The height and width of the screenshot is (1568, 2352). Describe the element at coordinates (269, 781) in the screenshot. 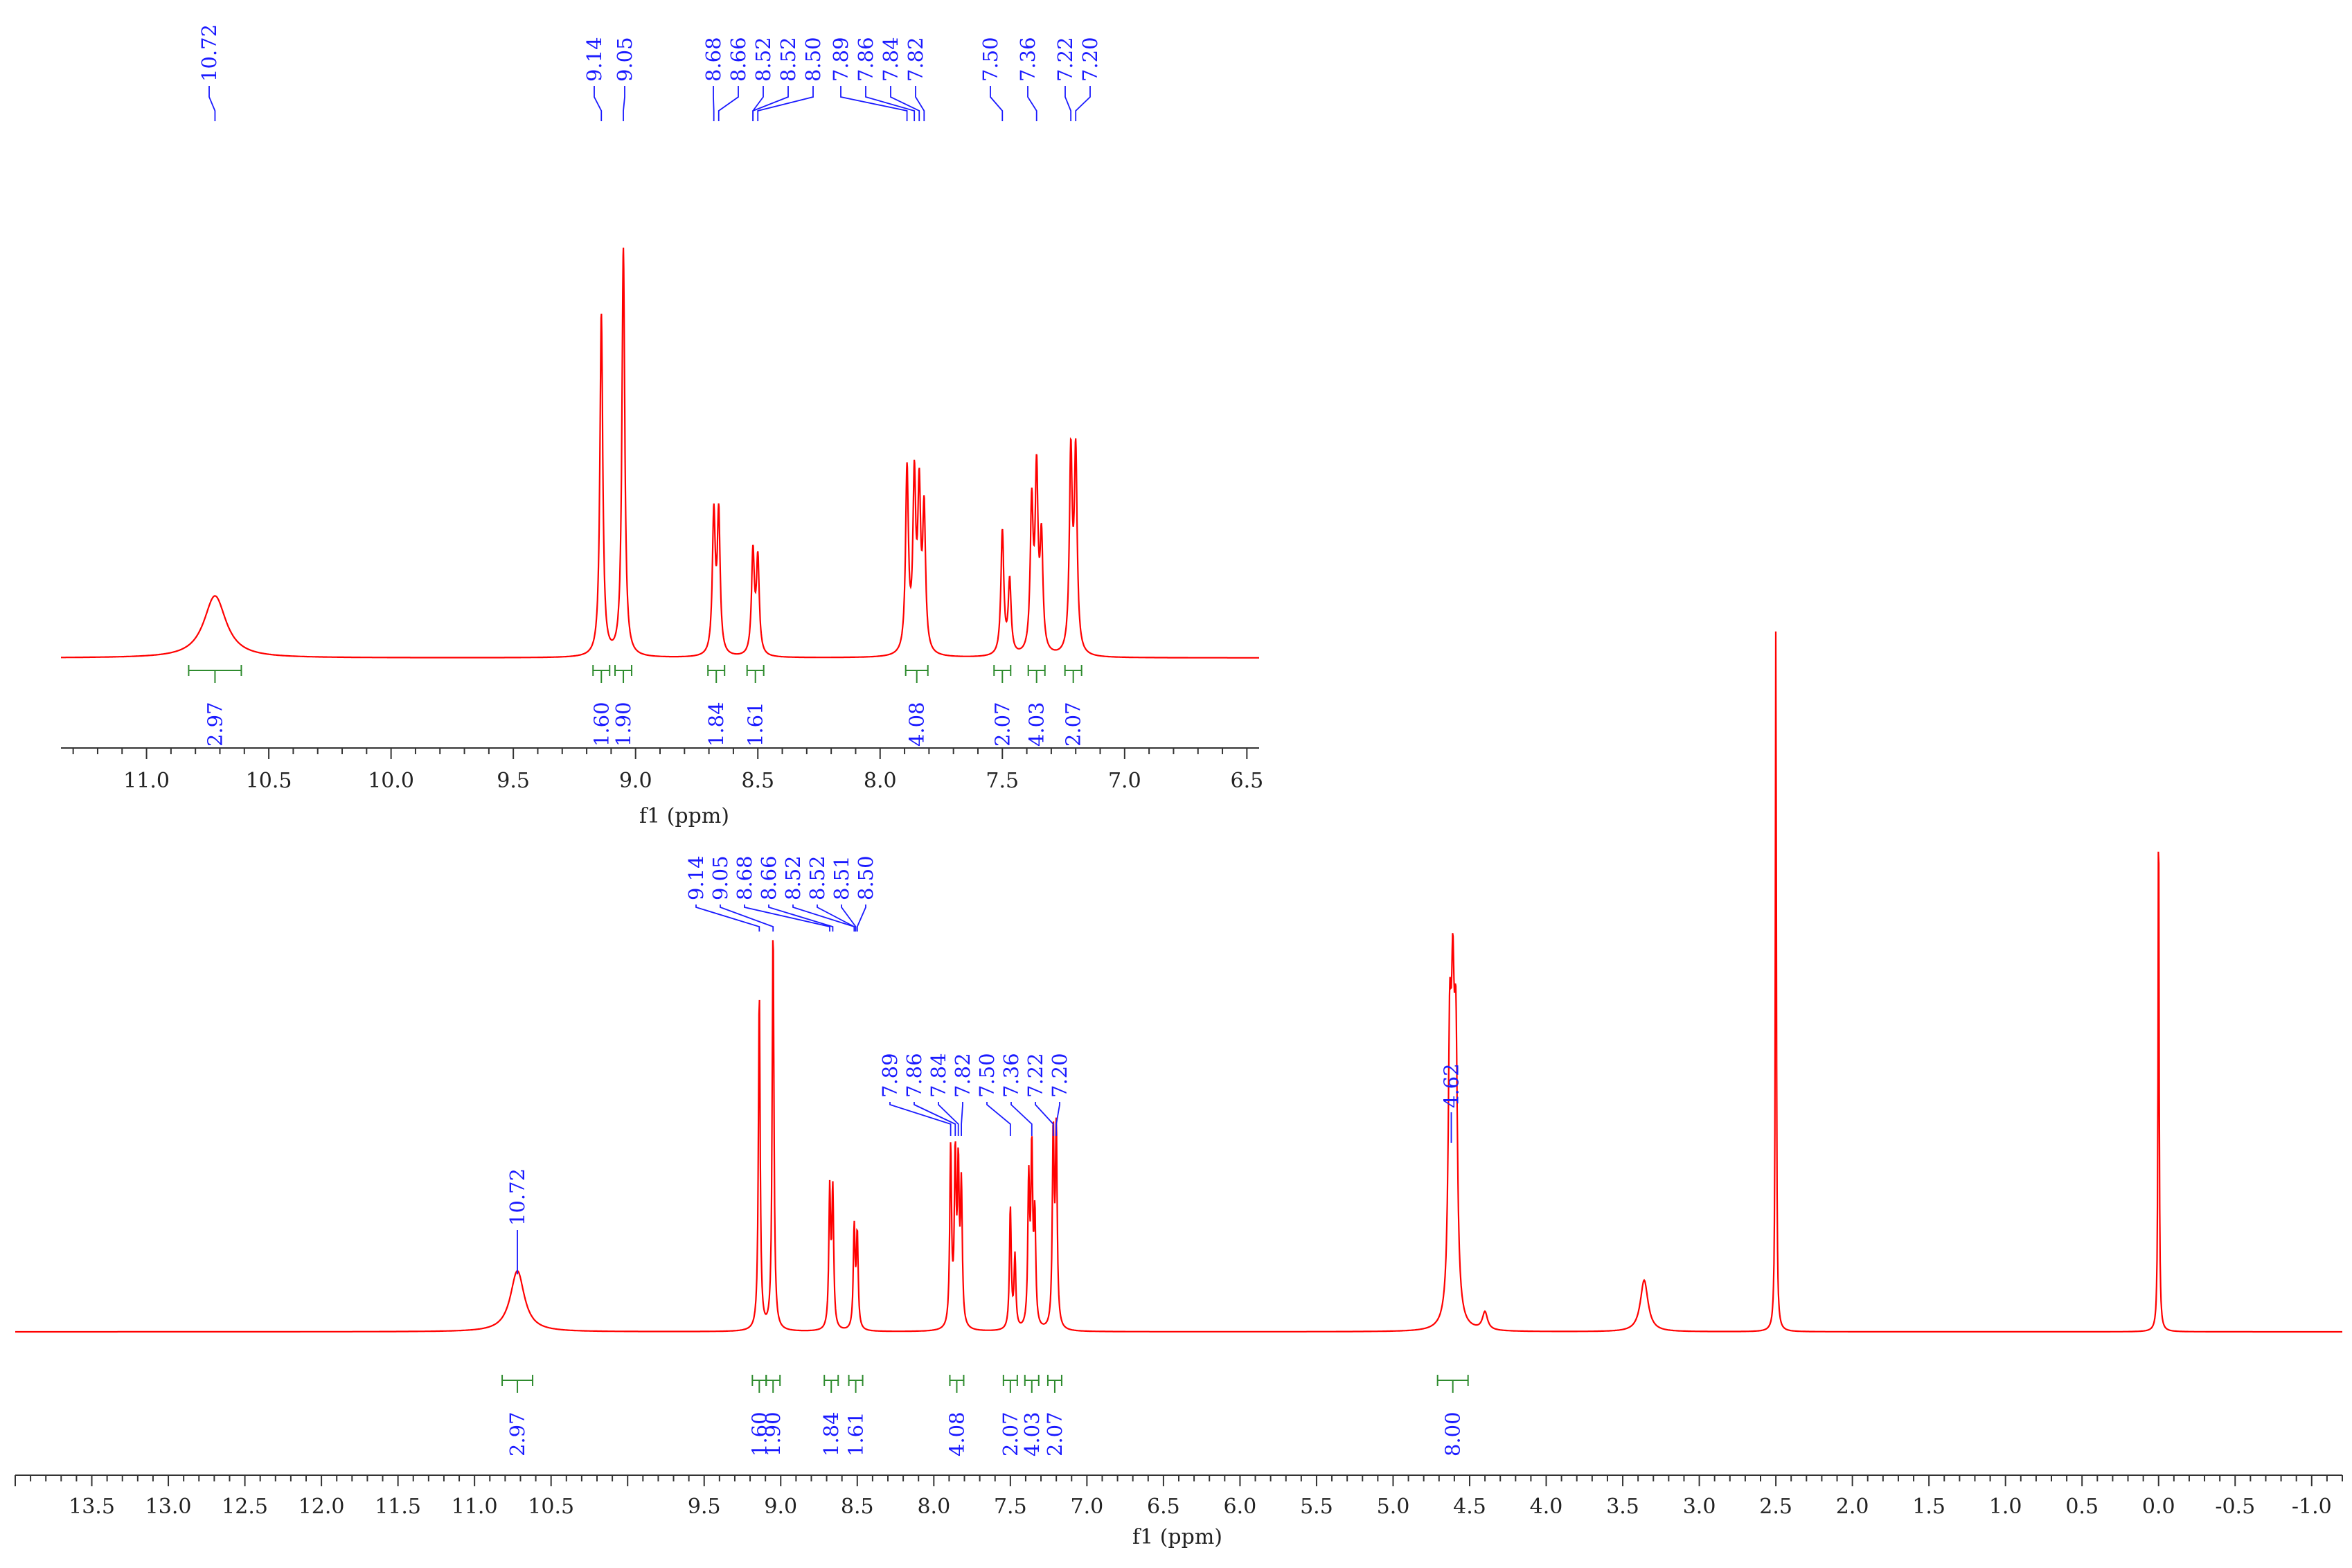

I see `inset-tick-label: 10.5` at that location.